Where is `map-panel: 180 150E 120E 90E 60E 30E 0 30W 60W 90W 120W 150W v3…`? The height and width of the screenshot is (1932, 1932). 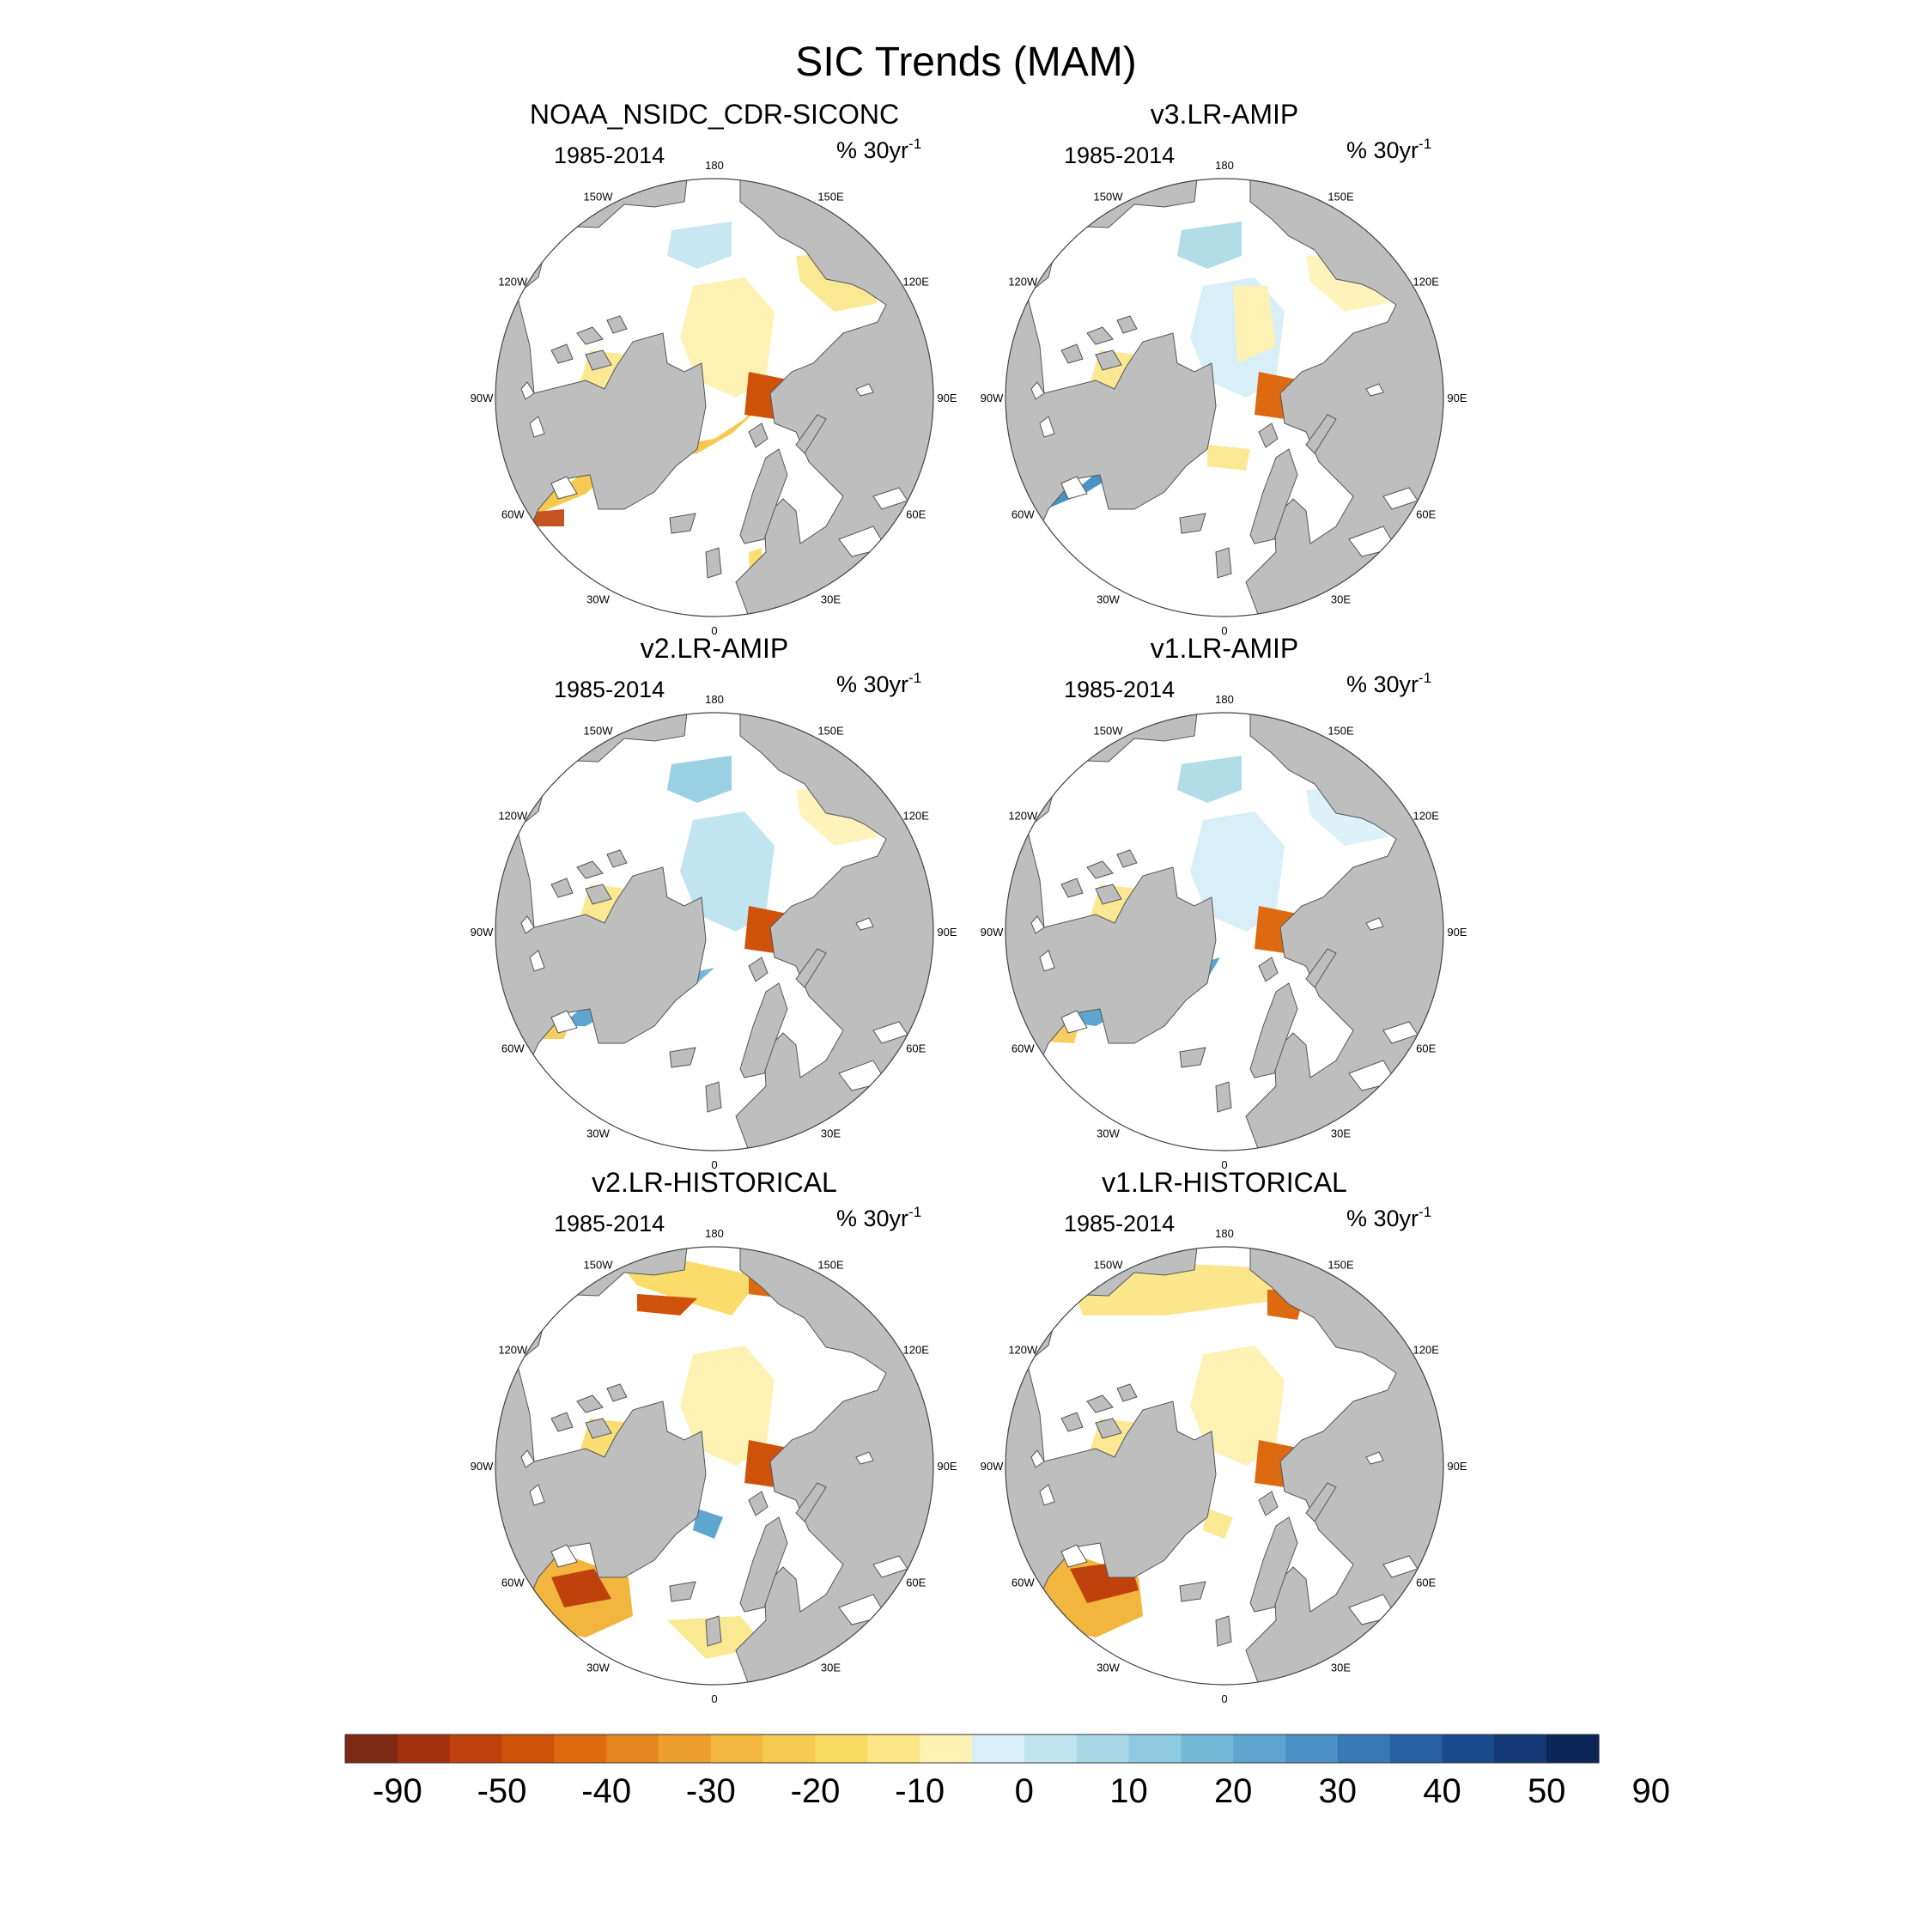
map-panel: 180 150E 120E 90E 60E 30E 0 30W 60W 90W 120W 150W v3… is located at coordinates (1224, 368).